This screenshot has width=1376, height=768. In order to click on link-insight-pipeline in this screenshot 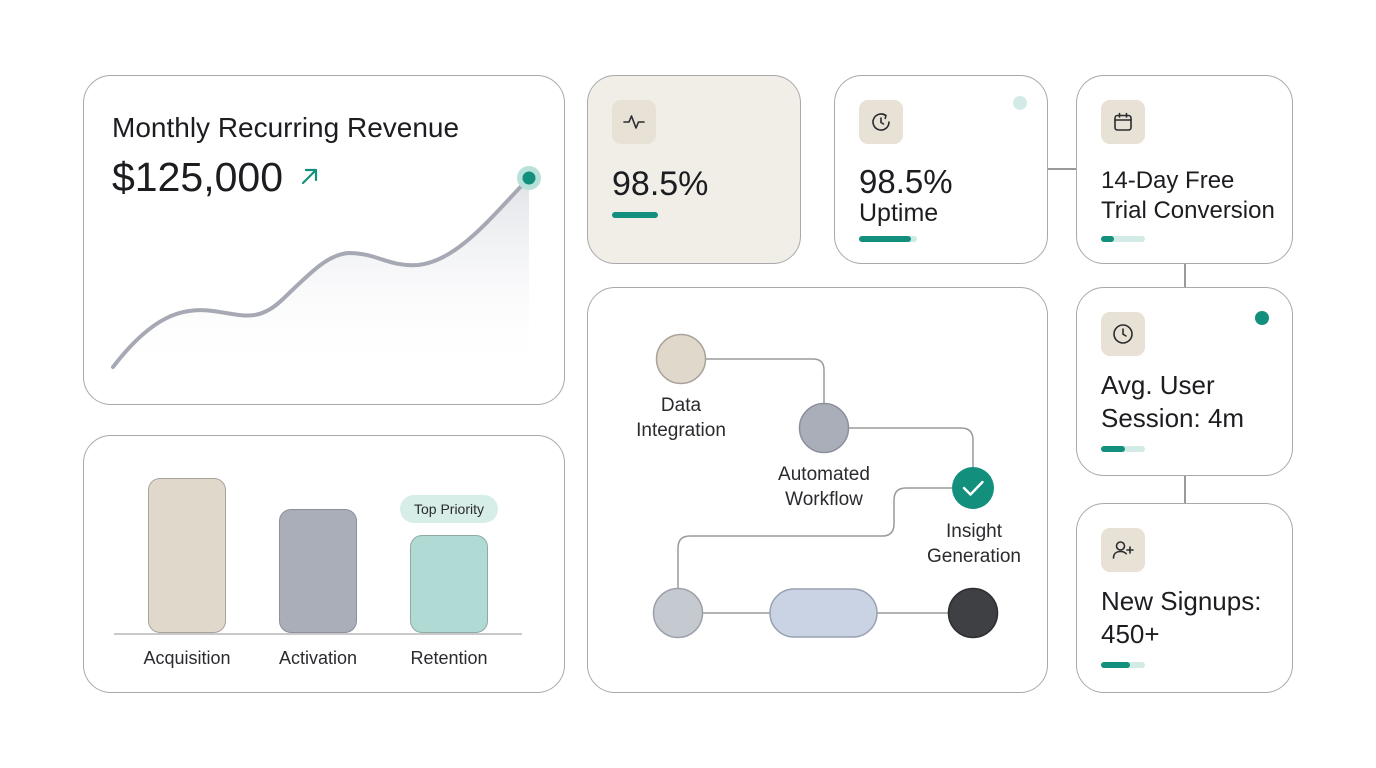, I will do `click(814, 537)`.